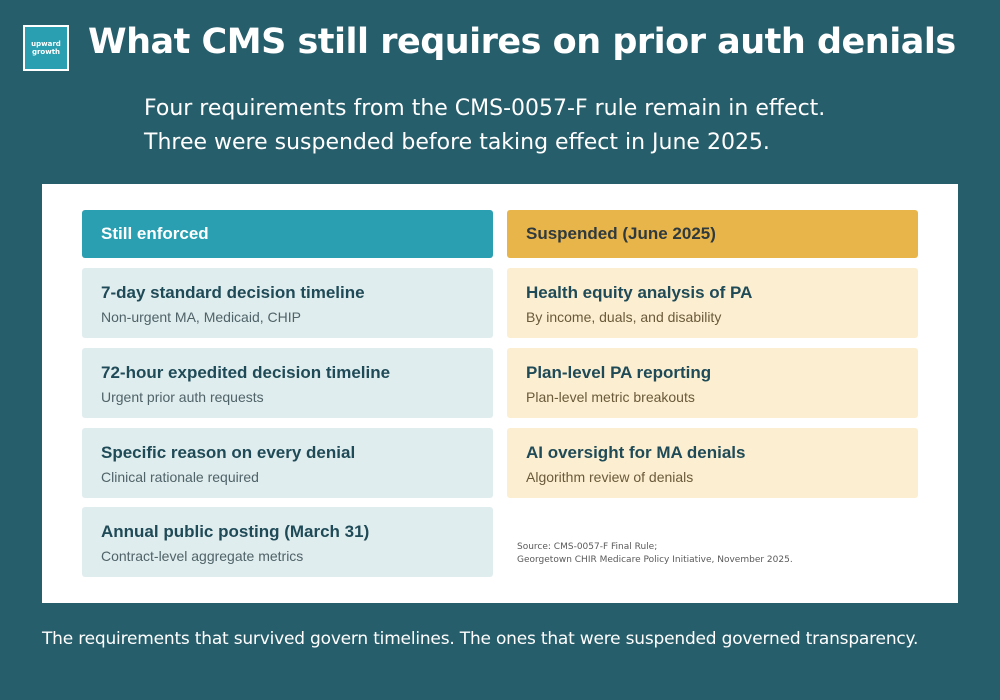  I want to click on card-title: Plan-level PA reporting, so click(619, 372).